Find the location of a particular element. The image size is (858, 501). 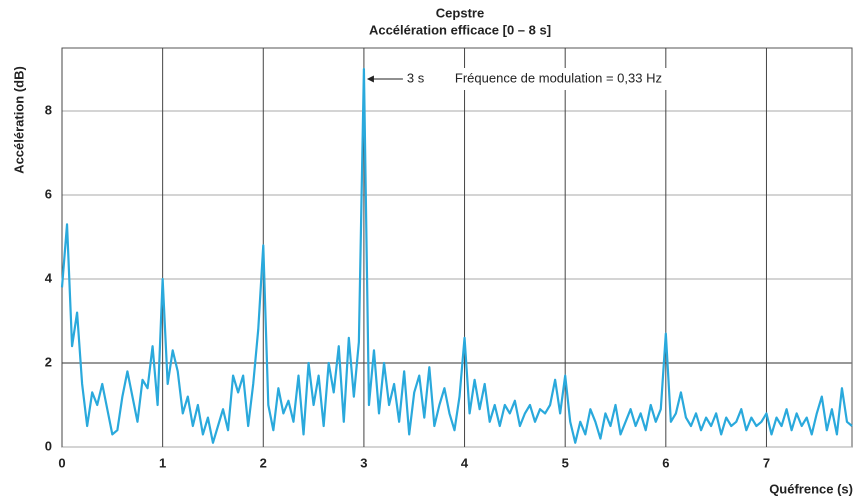

y-tick-label: 2 is located at coordinates (48, 361).